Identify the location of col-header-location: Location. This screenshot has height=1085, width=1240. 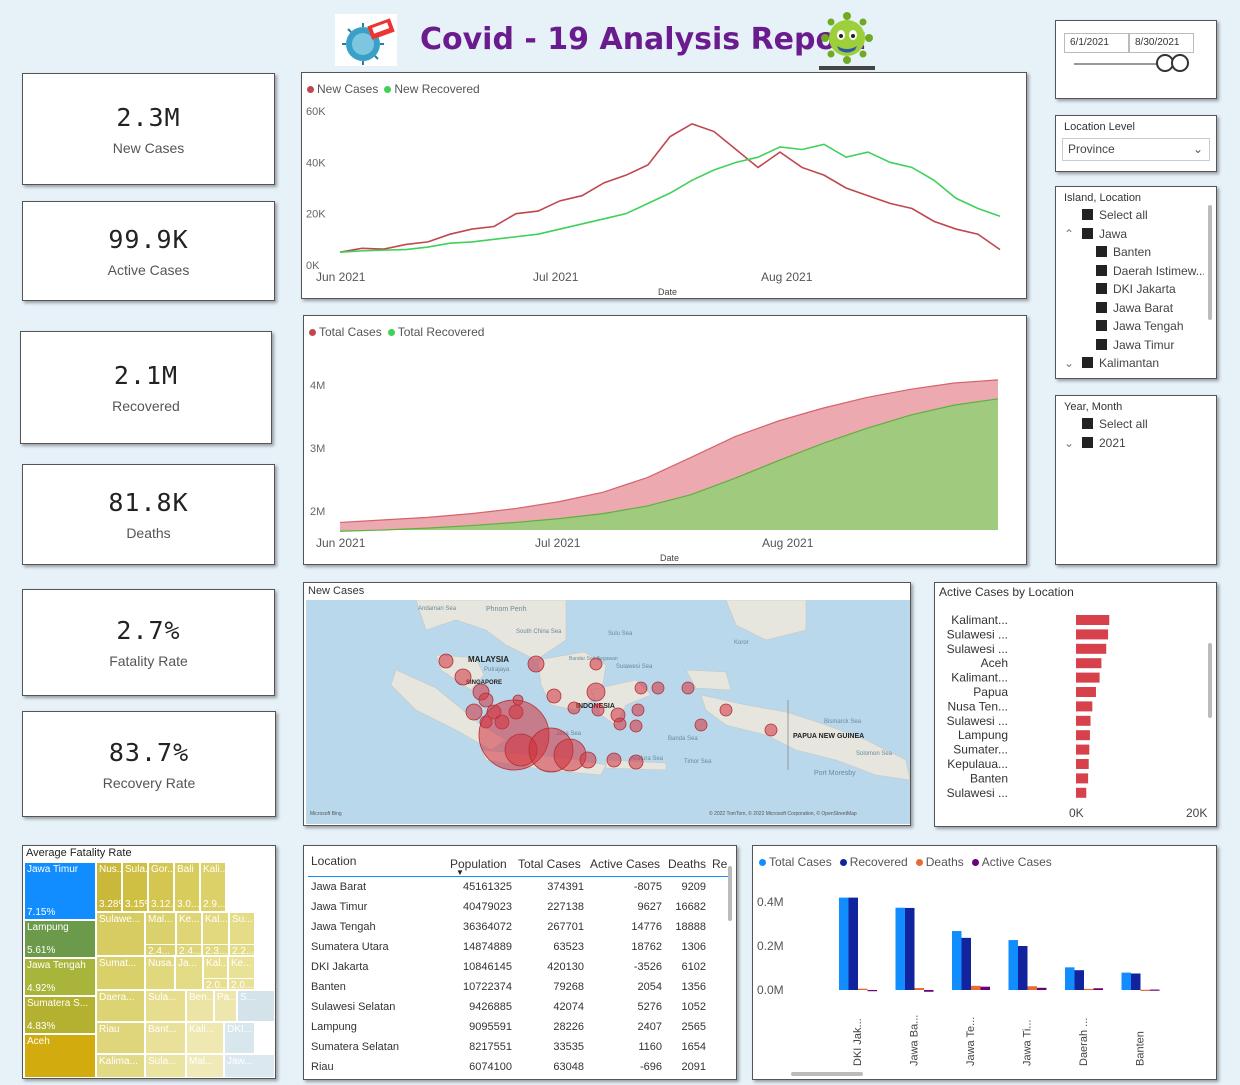
(334, 861).